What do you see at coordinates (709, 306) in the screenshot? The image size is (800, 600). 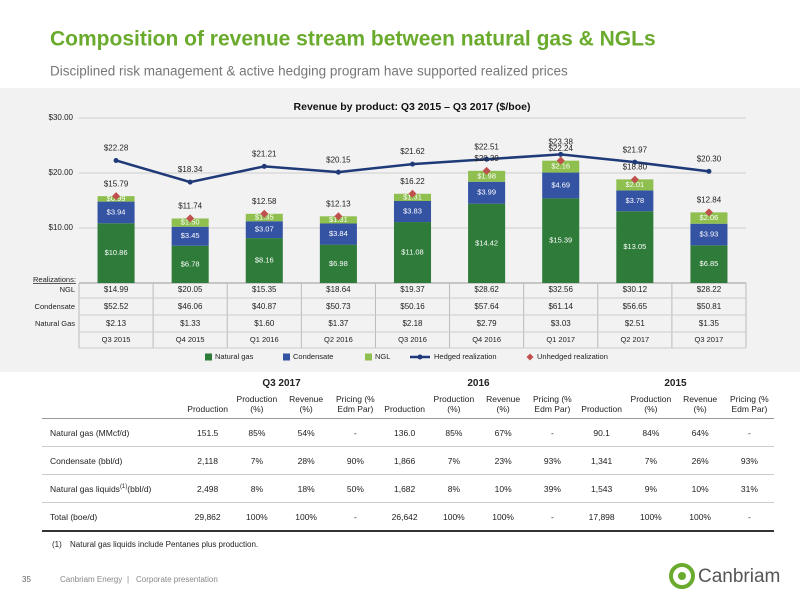 I see `realization-value: $50.81` at bounding box center [709, 306].